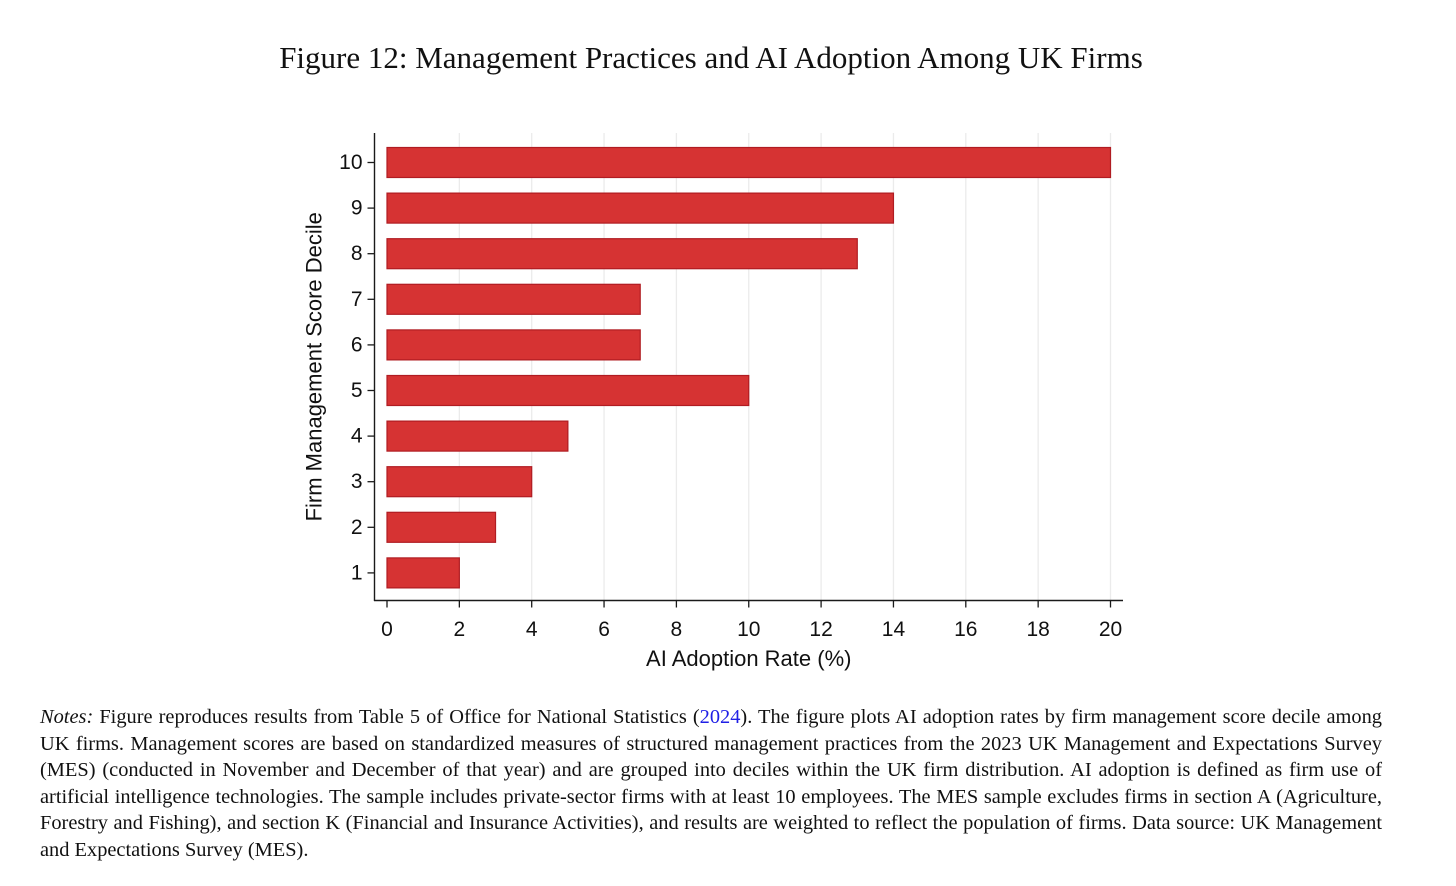  What do you see at coordinates (314, 366) in the screenshot?
I see `y-axis-title: Firm Management Score Decile` at bounding box center [314, 366].